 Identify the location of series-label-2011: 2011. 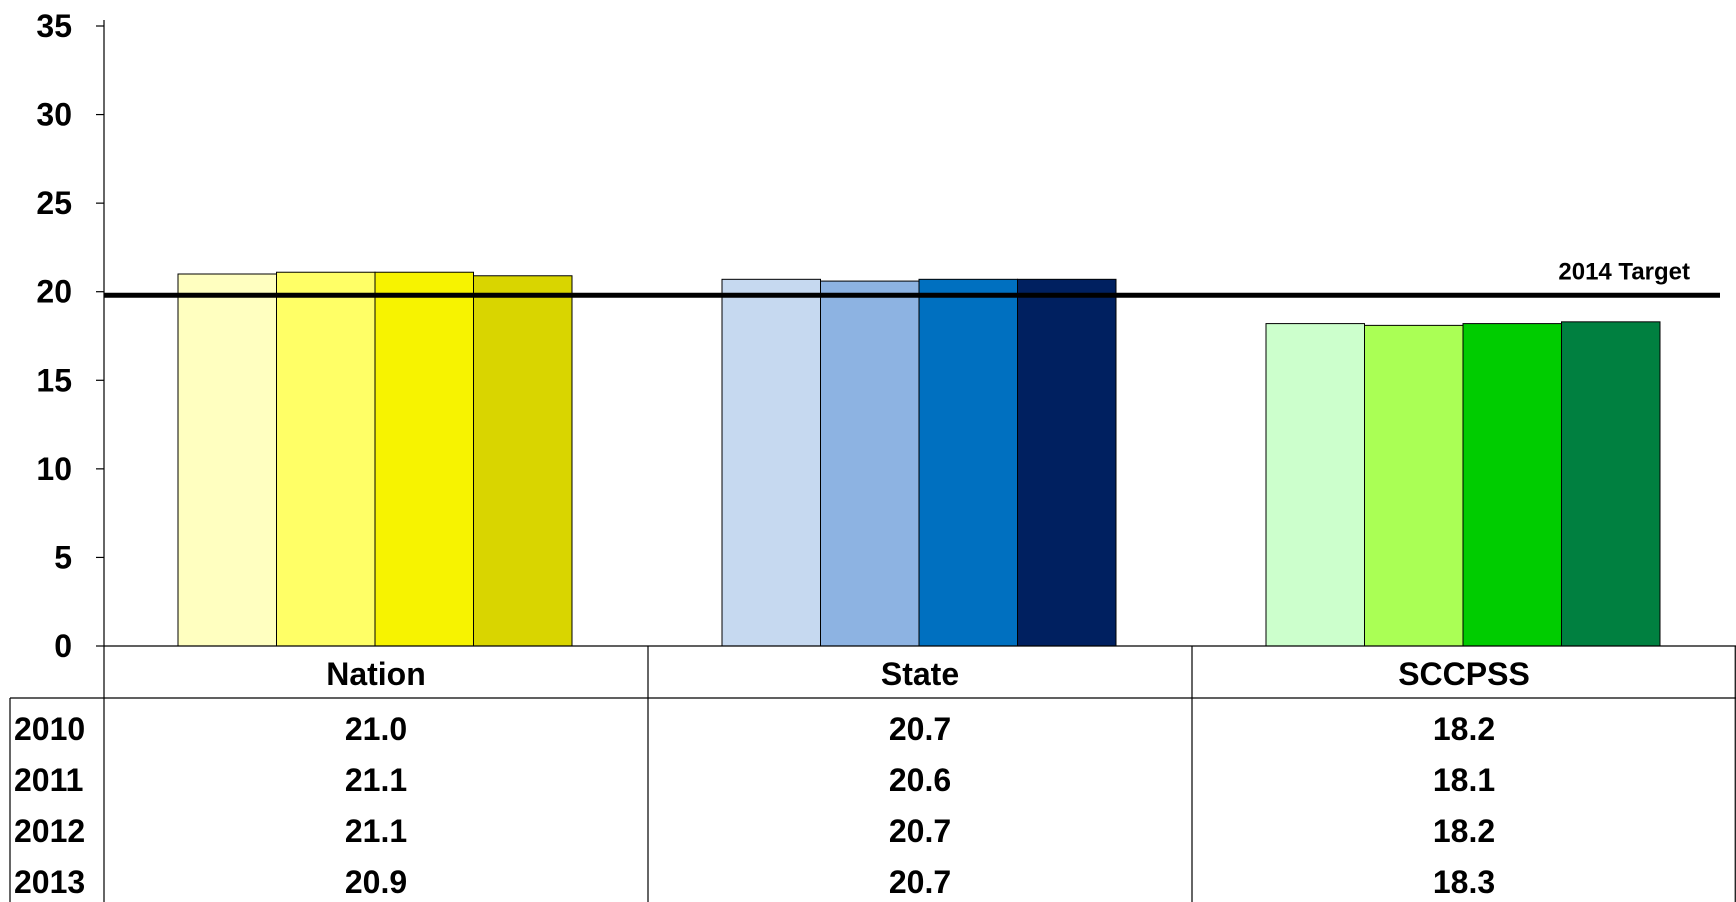
(48, 780).